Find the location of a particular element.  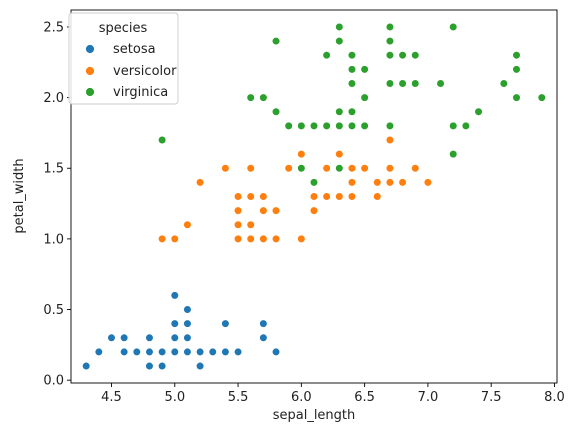

x-axis-label: sepal_length is located at coordinates (314, 415).